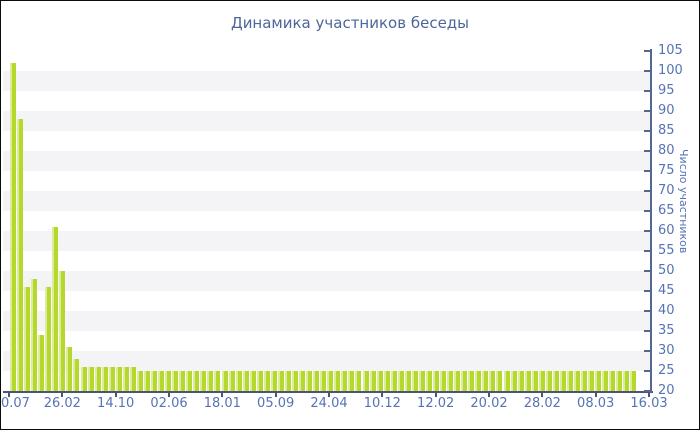  I want to click on y-axis-title: Число участников, so click(683, 201).